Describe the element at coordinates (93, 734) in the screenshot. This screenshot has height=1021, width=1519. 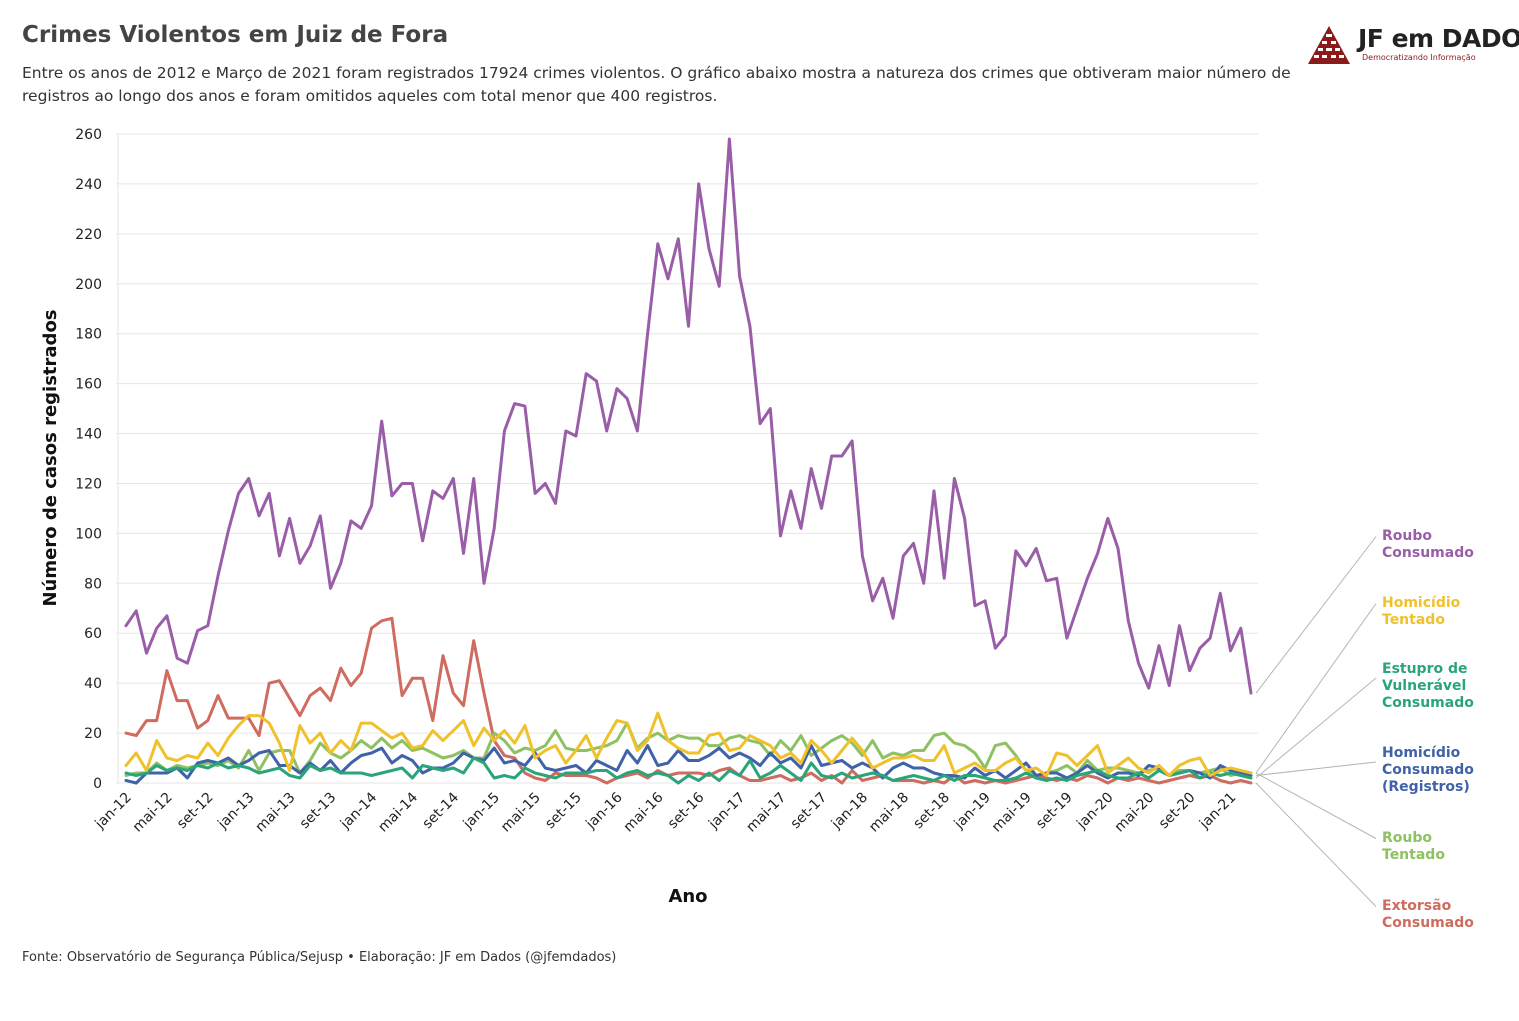
I see `y-tick-label: 20` at that location.